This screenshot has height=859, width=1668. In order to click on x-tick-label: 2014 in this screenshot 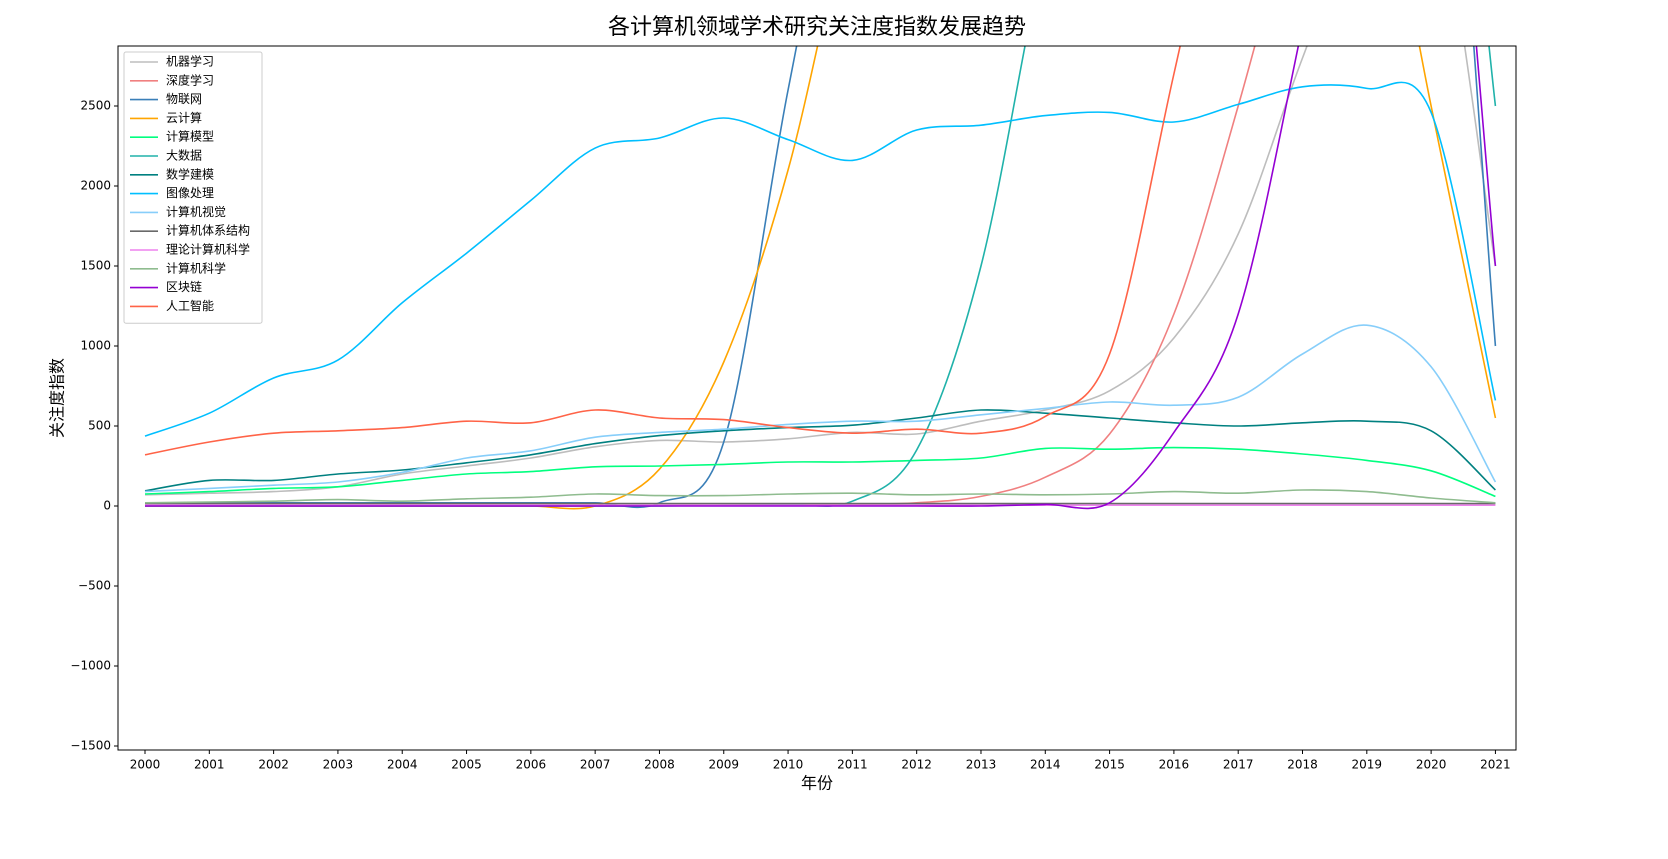, I will do `click(1045, 765)`.